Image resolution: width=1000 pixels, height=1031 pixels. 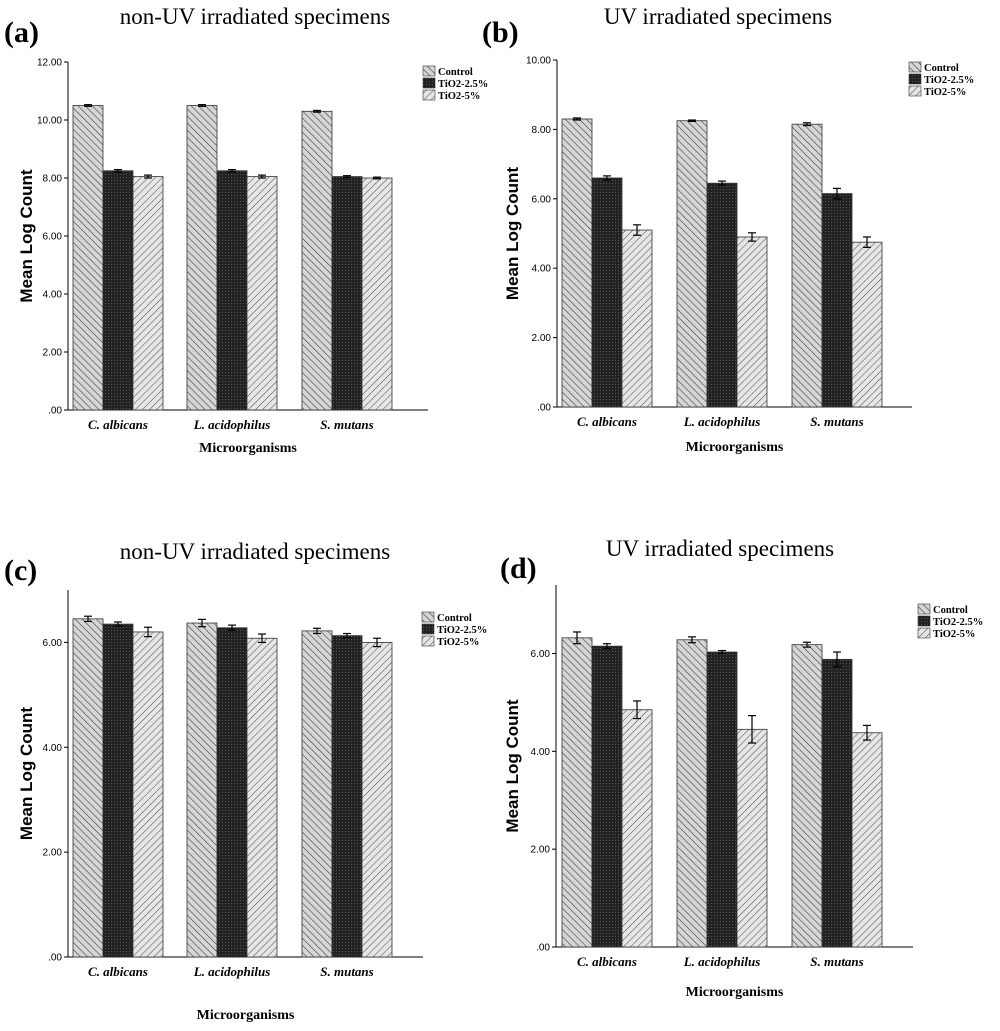 I want to click on y-tick-label: 12.00, so click(x=49, y=63).